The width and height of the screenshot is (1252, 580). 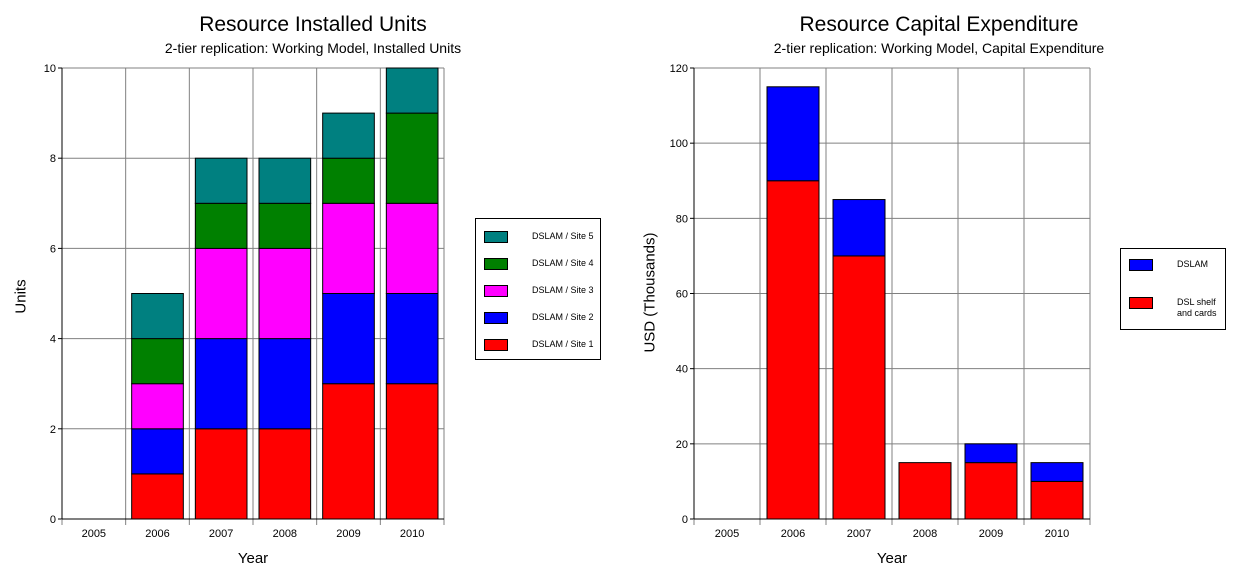 I want to click on y-tick-label: 4, so click(x=53, y=340).